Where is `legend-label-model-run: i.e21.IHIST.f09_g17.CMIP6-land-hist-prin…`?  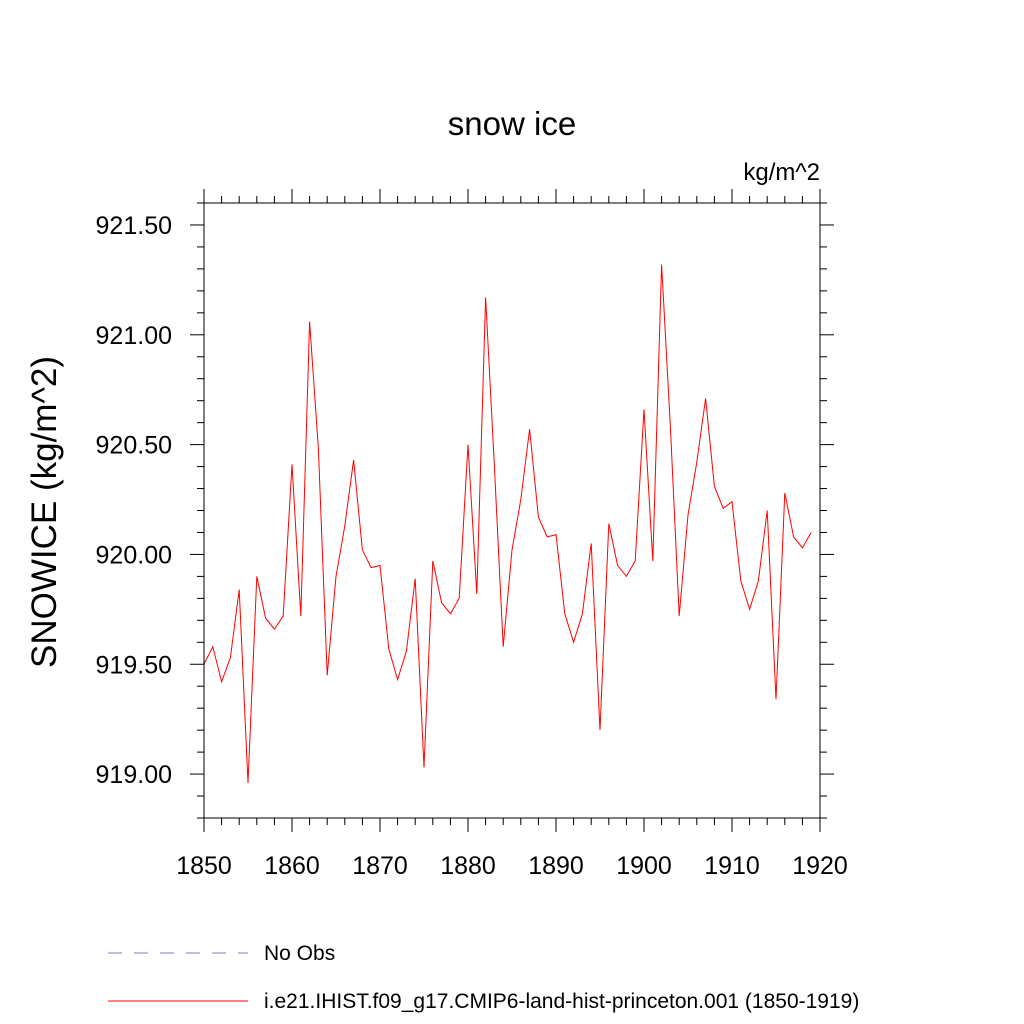
legend-label-model-run: i.e21.IHIST.f09_g17.CMIP6-land-hist-prin… is located at coordinates (561, 1001).